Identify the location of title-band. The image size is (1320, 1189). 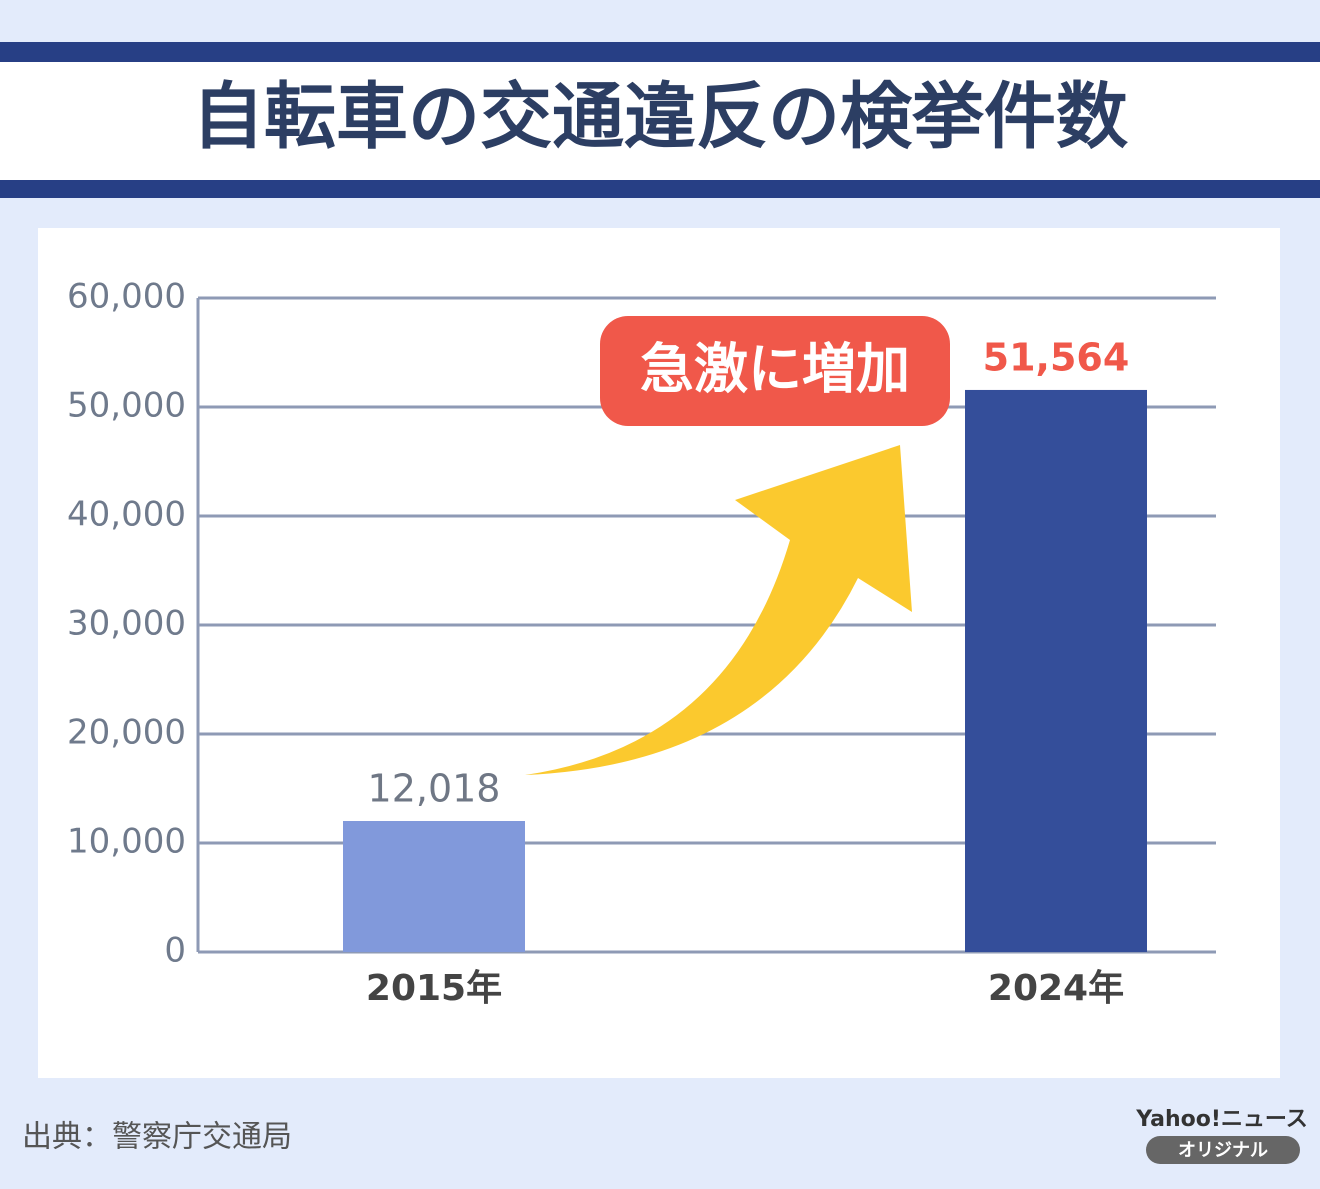
(660, 121).